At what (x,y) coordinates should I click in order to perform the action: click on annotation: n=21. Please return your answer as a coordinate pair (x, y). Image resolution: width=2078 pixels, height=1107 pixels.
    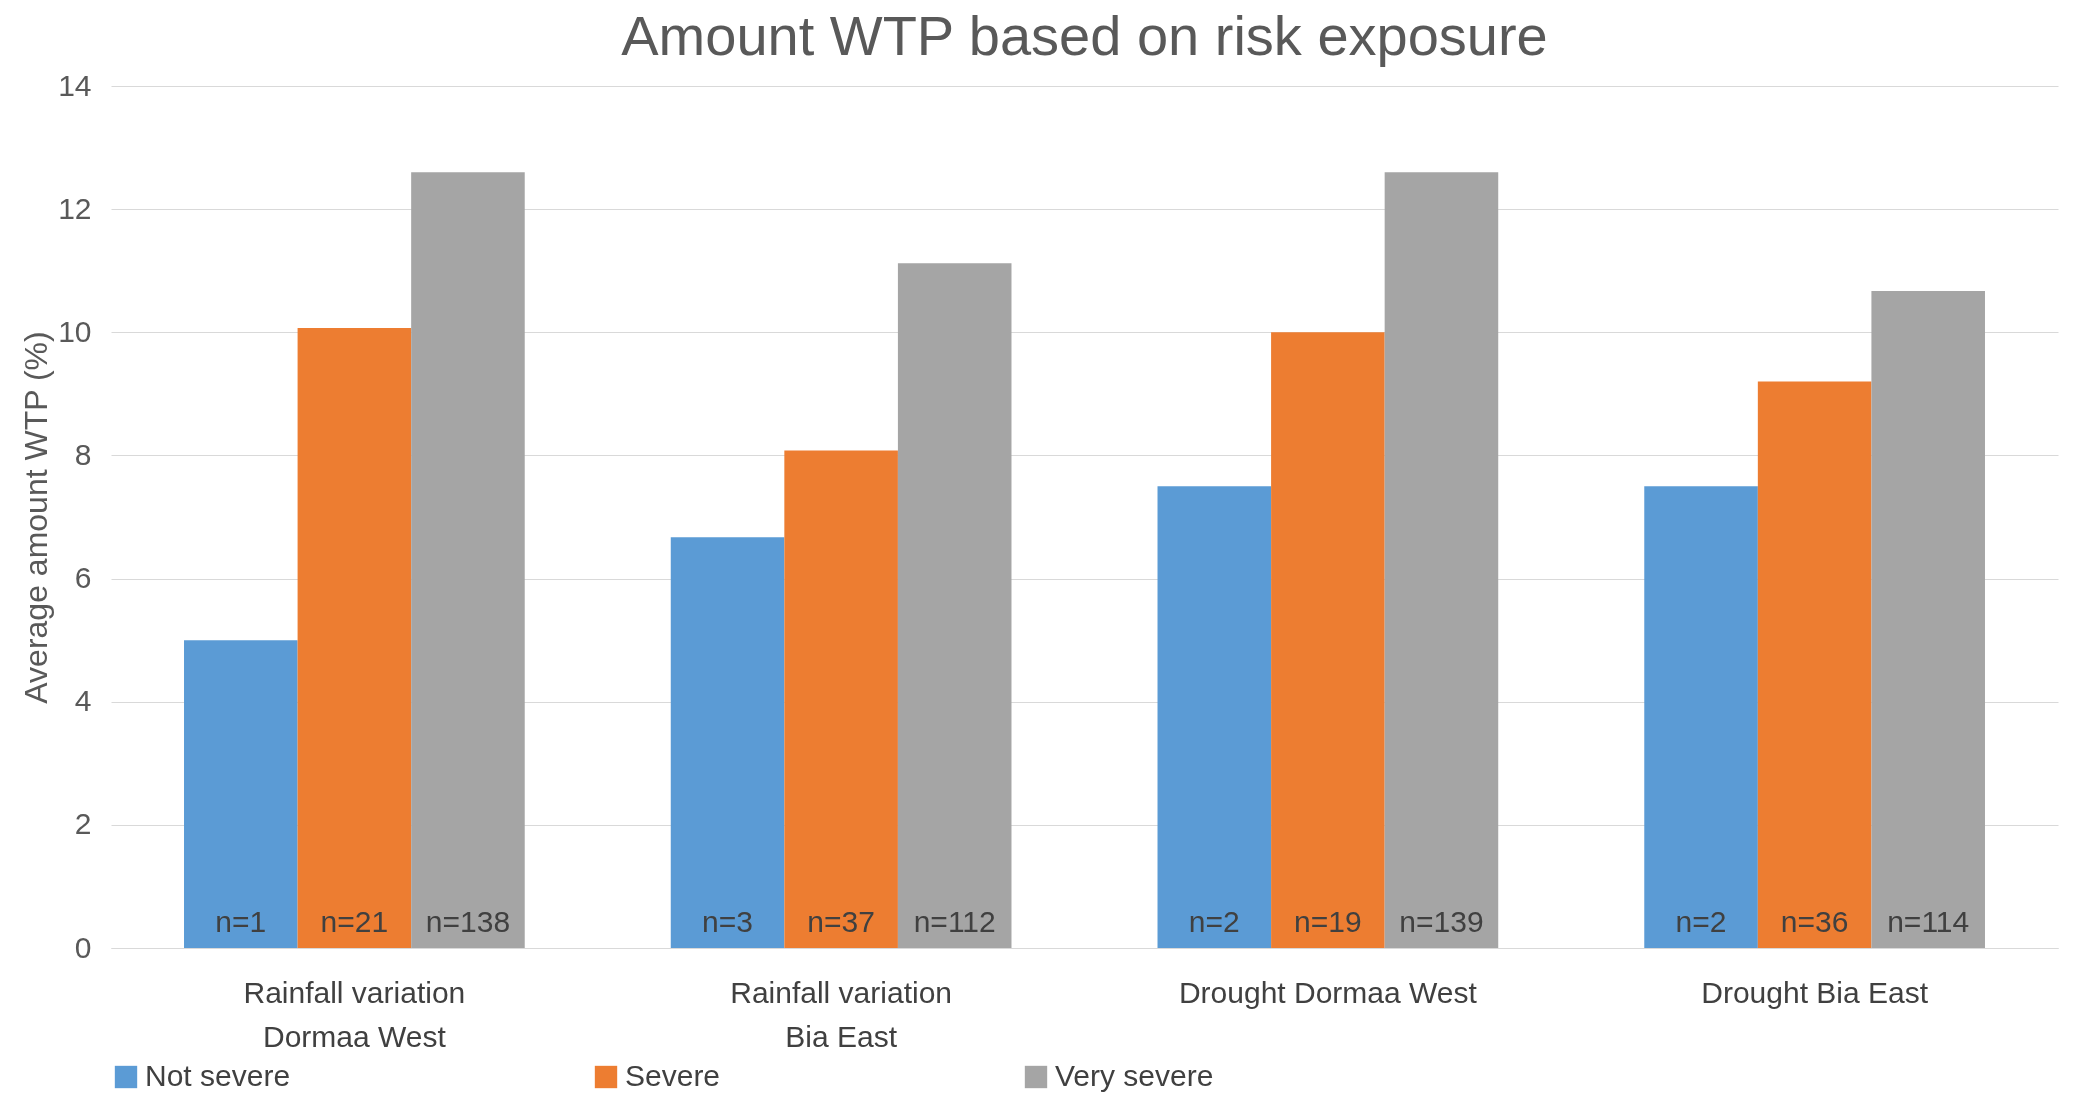
    Looking at the image, I should click on (354, 921).